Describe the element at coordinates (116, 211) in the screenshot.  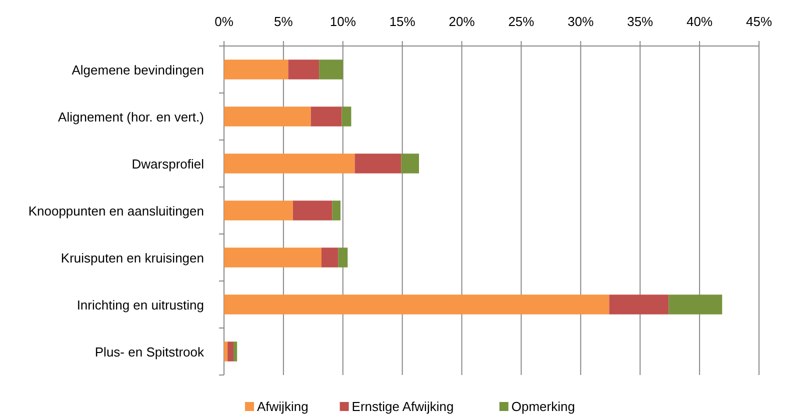
I see `y-tick-label: Knooppunten en aansluitingen` at that location.